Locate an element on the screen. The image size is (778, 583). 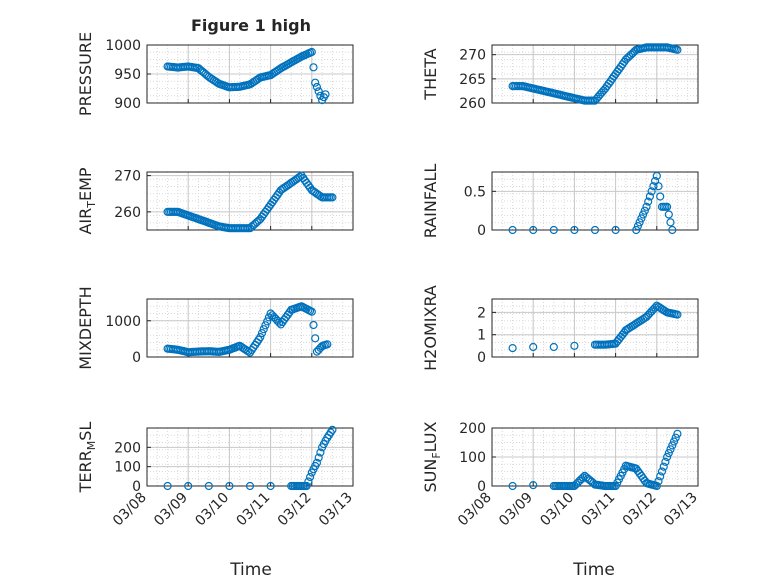
y-tick-label: 2 is located at coordinates (481, 313).